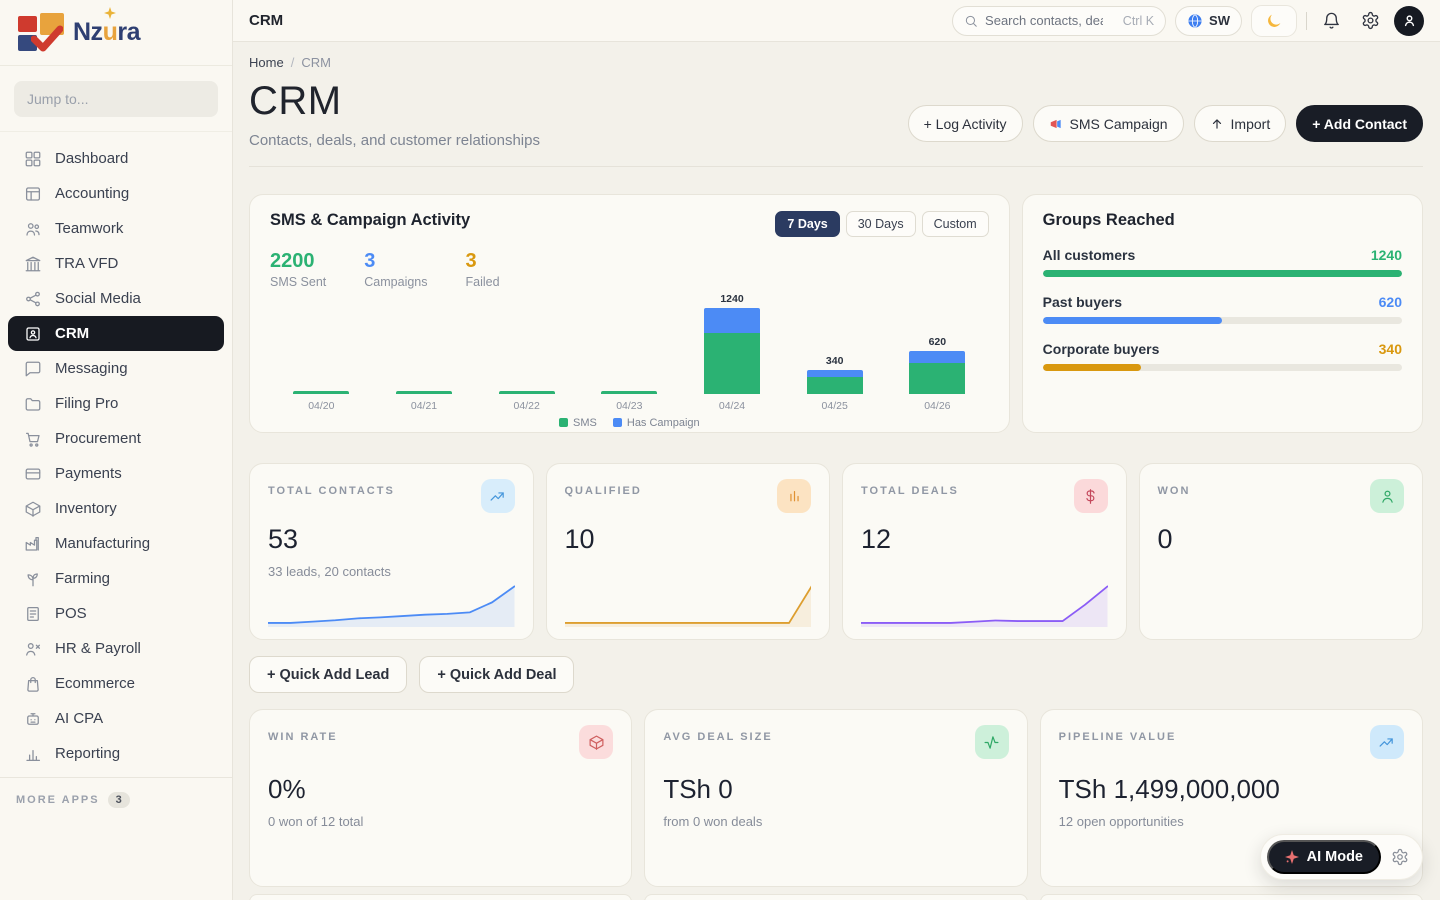 Image resolution: width=1440 pixels, height=900 pixels. Describe the element at coordinates (1138, 20) in the screenshot. I see `search-shortcut: Ctrl K` at that location.